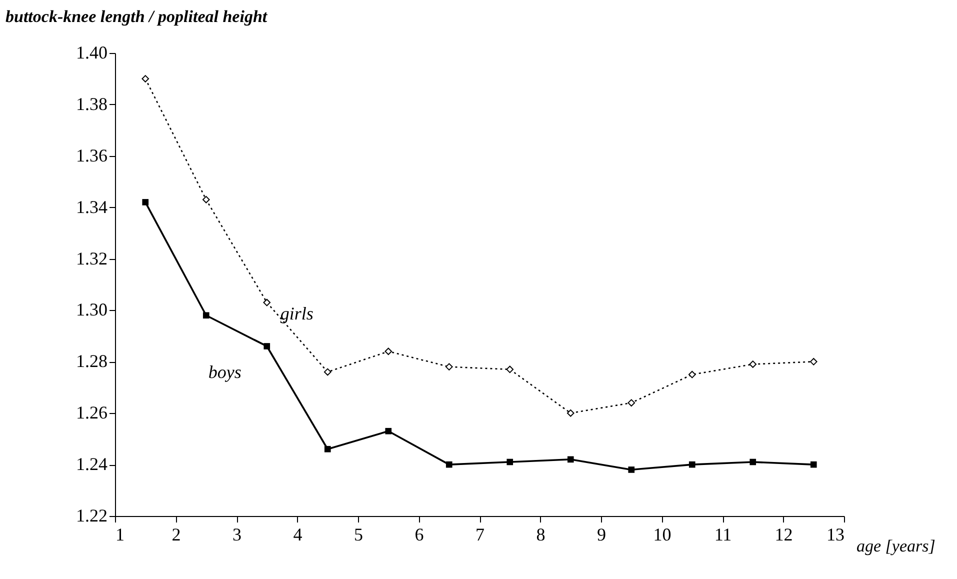 Image resolution: width=957 pixels, height=579 pixels. What do you see at coordinates (358, 534) in the screenshot?
I see `x-tick-label: 5` at bounding box center [358, 534].